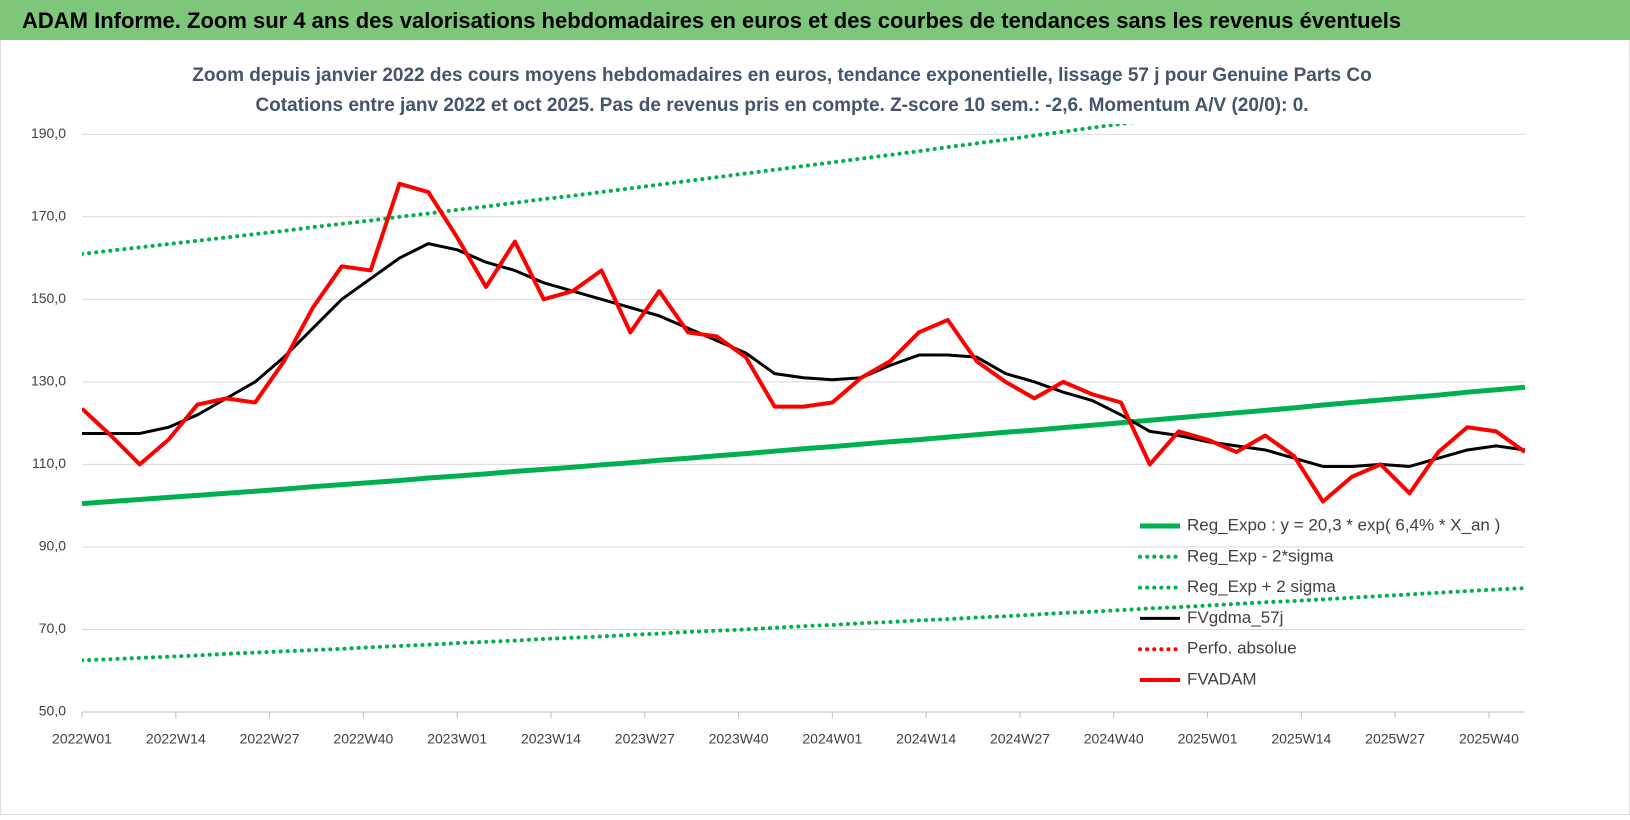 The height and width of the screenshot is (820, 1630). What do you see at coordinates (1020, 739) in the screenshot?
I see `x-tick-label: 2024W27` at bounding box center [1020, 739].